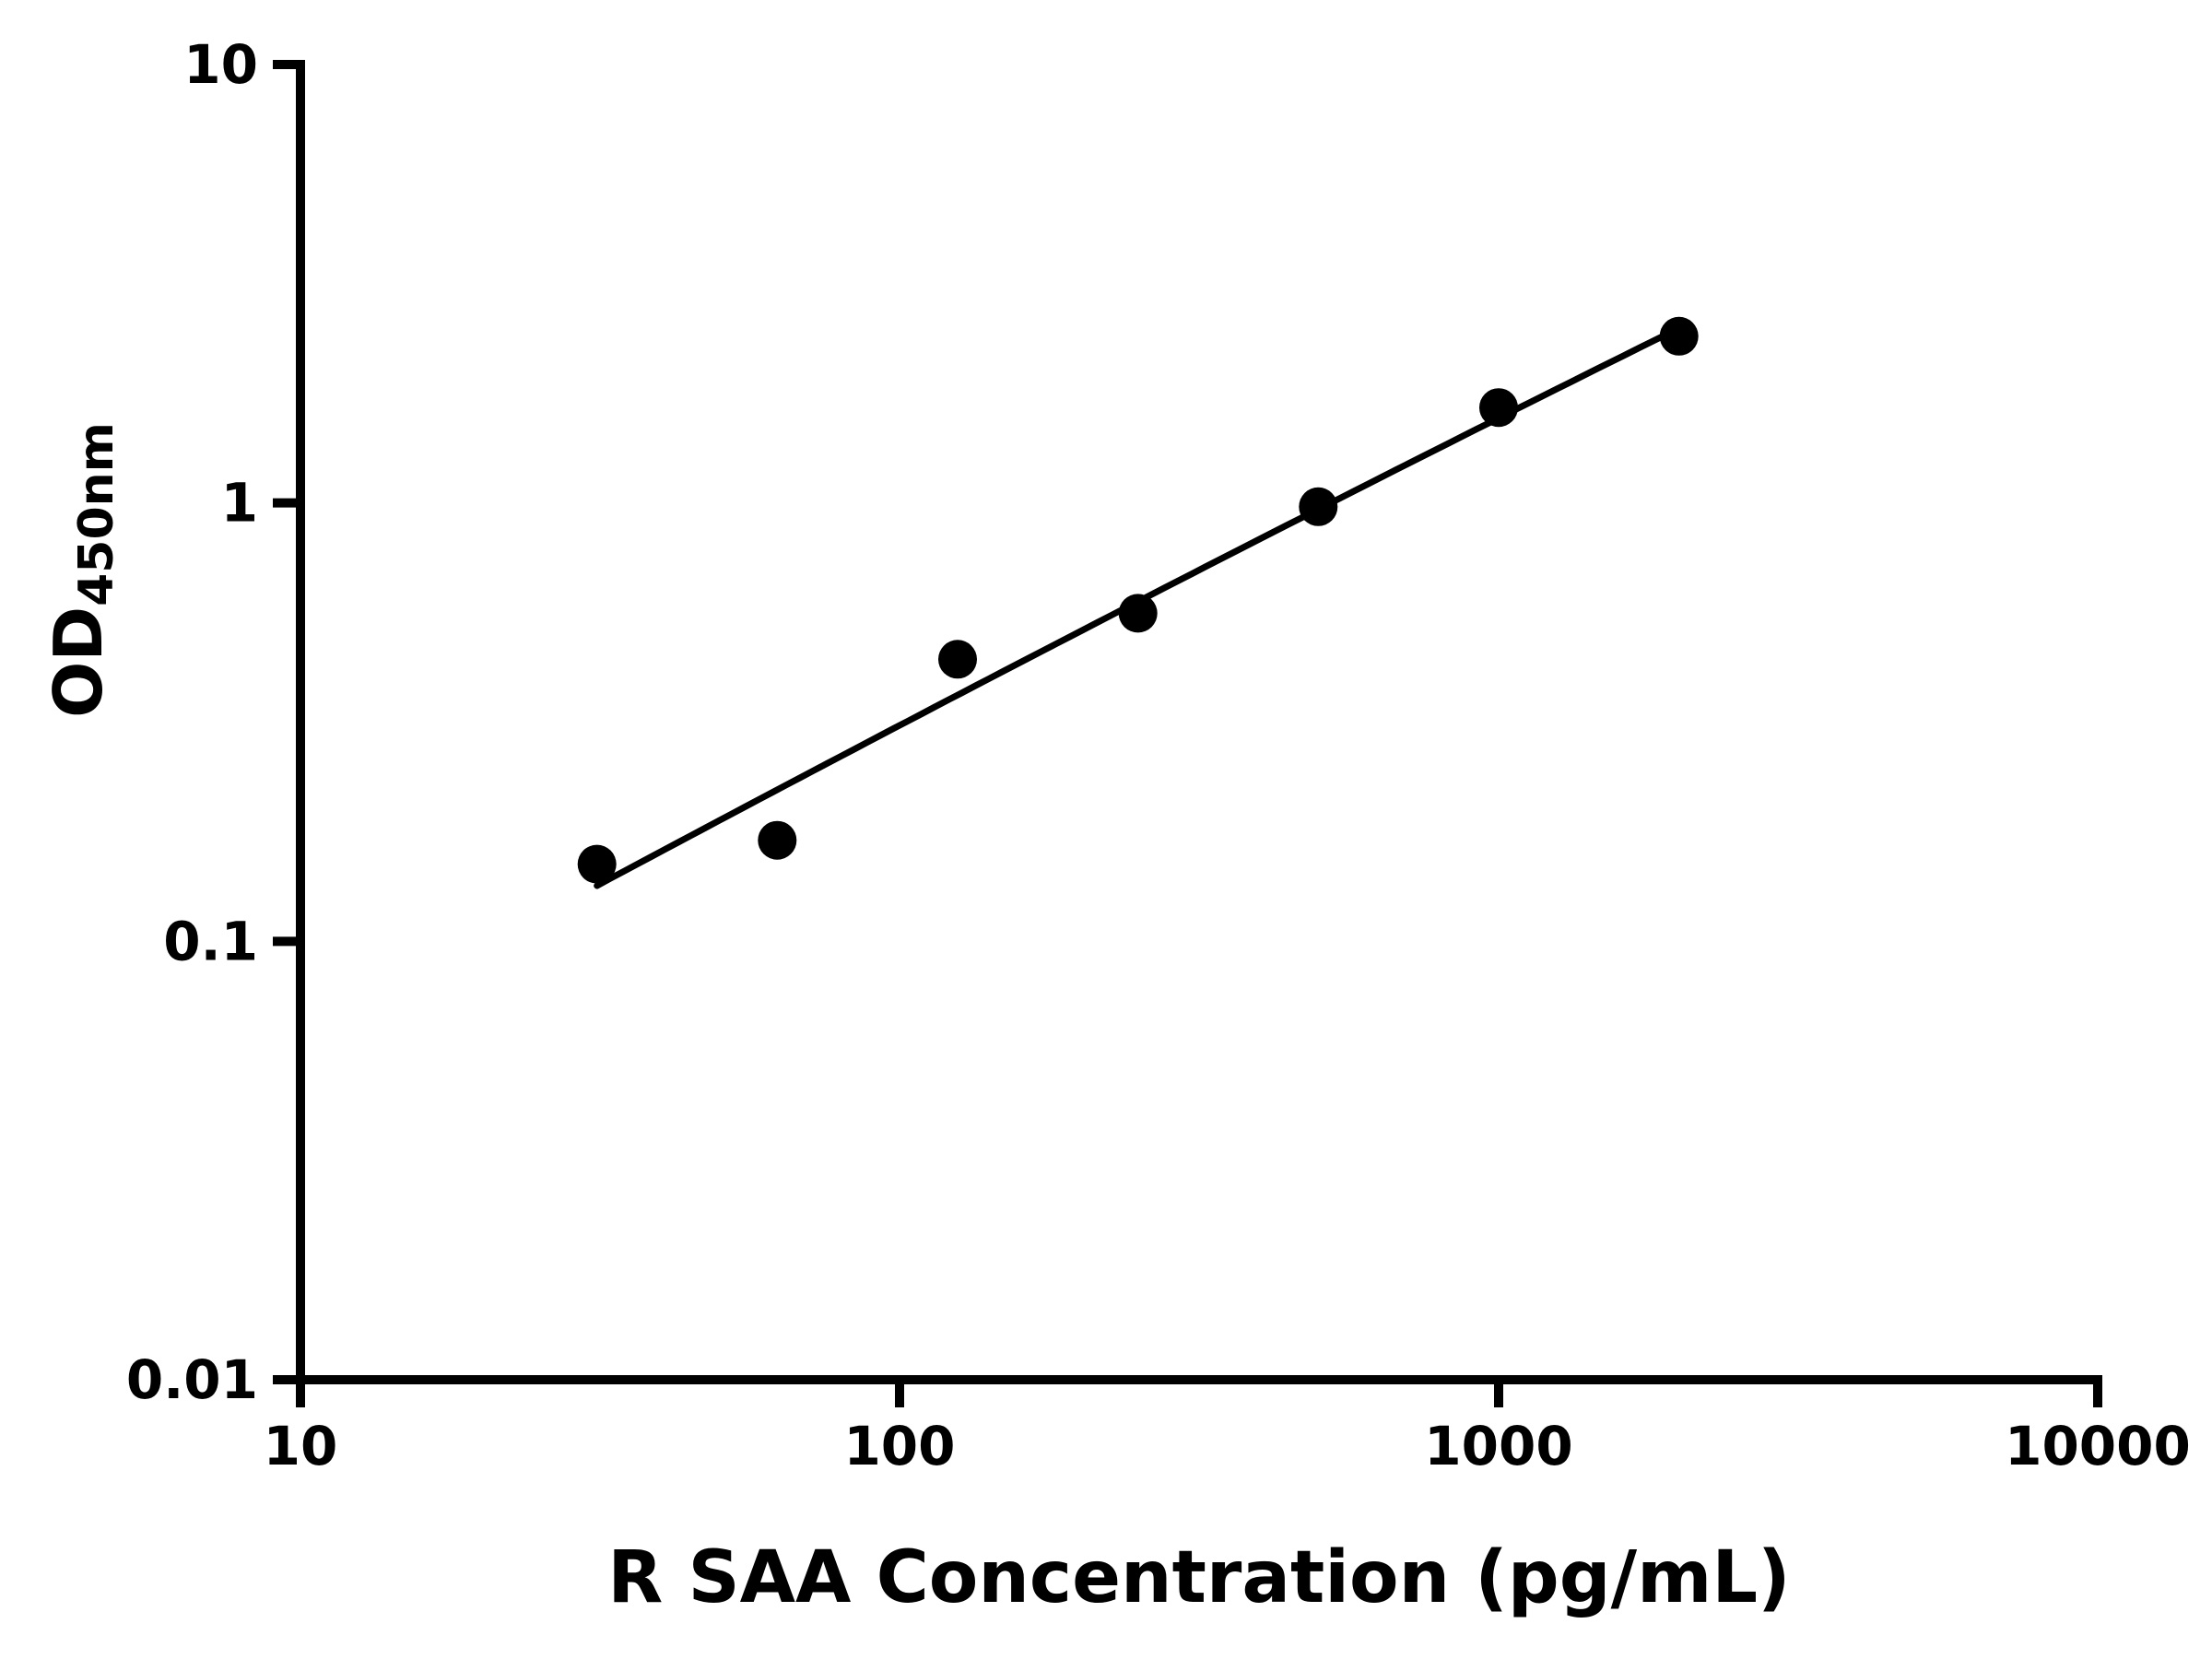 The image size is (2212, 1659). I want to click on y-axis-title-subscript: 450nm, so click(96, 514).